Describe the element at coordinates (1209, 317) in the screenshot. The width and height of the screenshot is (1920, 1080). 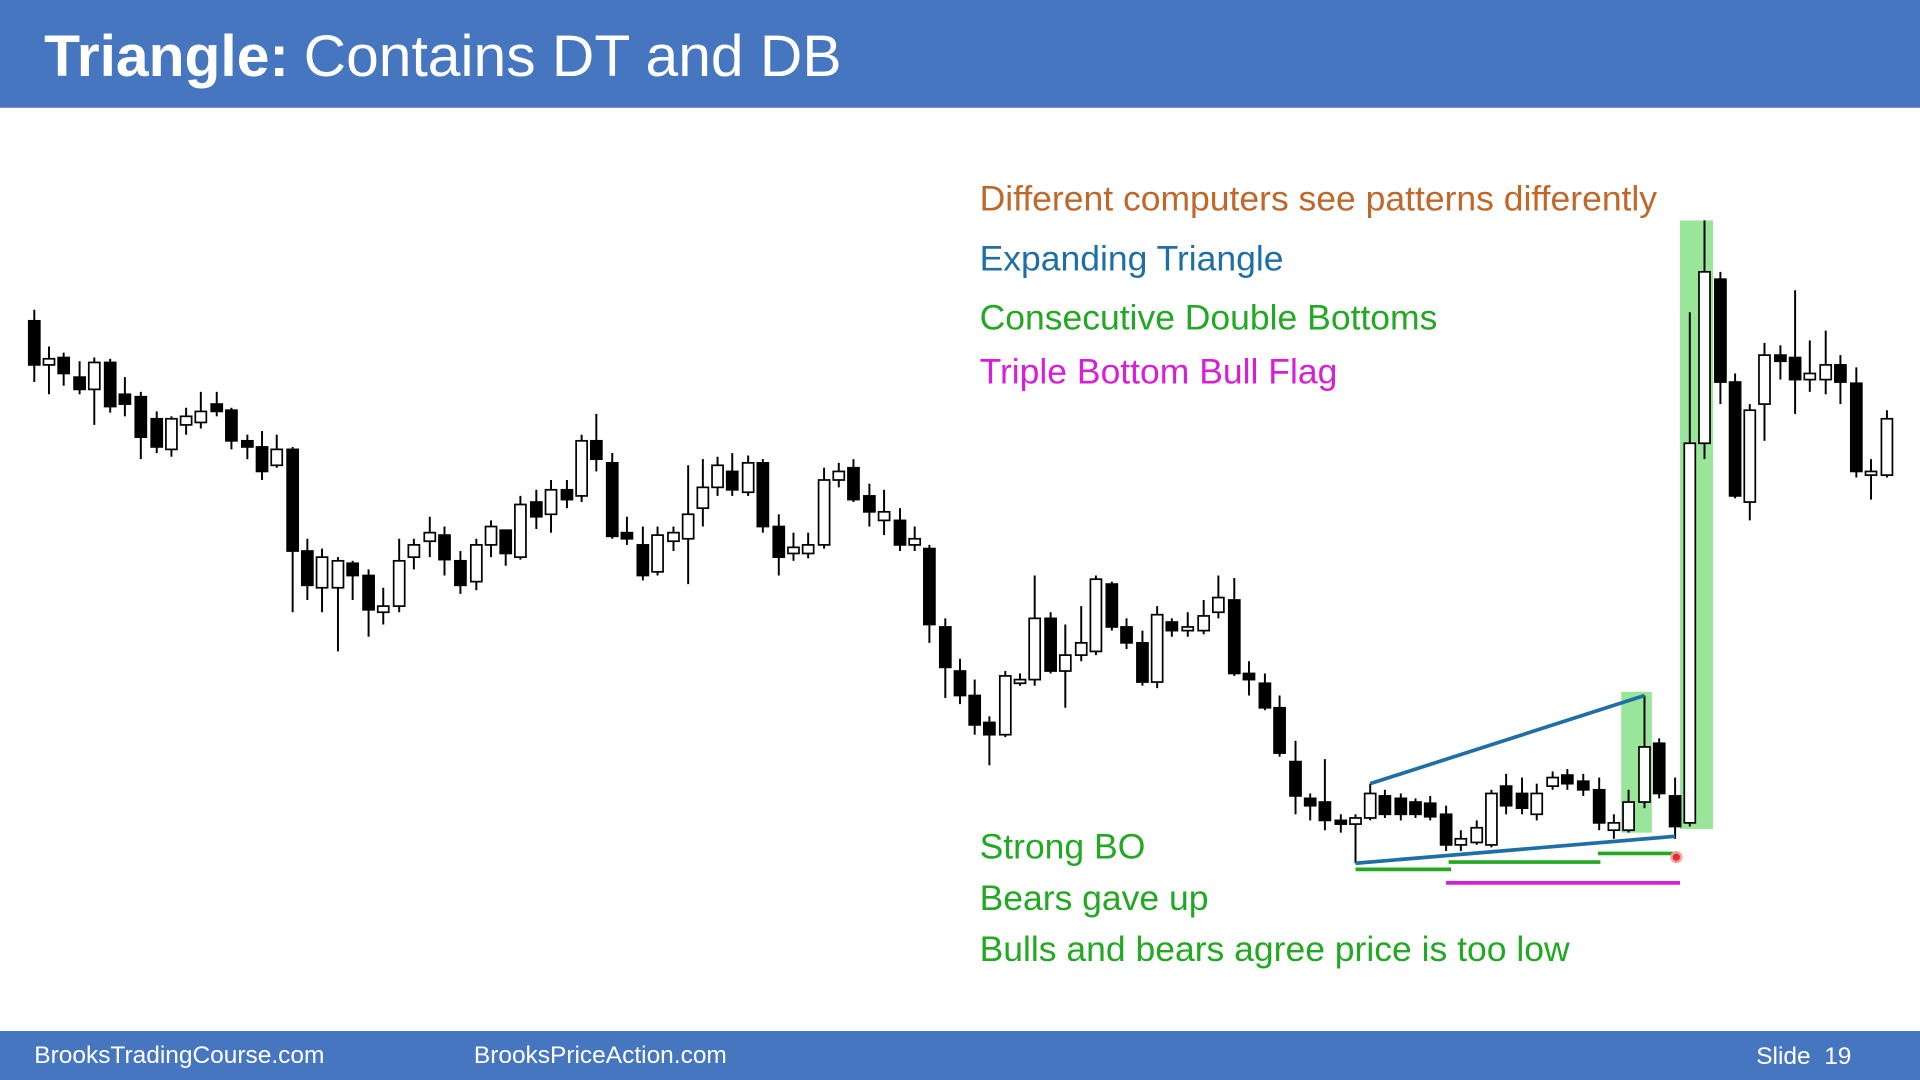
I see `annotation: Consecutive Double Bottoms` at that location.